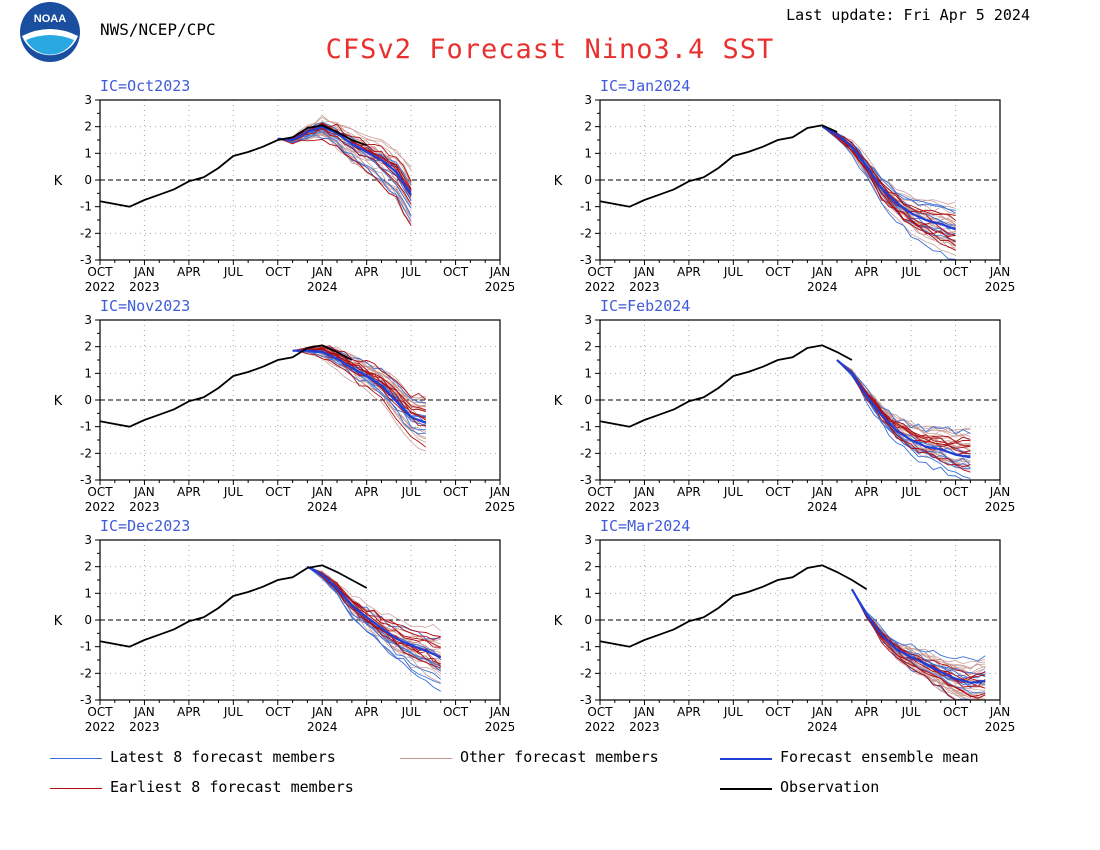 The image size is (1100, 850). Describe the element at coordinates (145, 306) in the screenshot. I see `panel-ic-label: IC=Nov2023` at that location.